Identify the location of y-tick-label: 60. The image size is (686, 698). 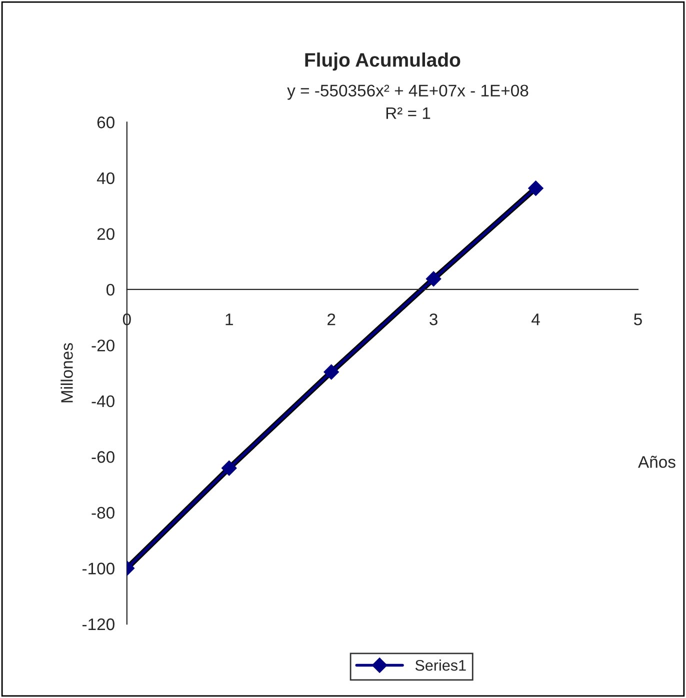
(105, 122).